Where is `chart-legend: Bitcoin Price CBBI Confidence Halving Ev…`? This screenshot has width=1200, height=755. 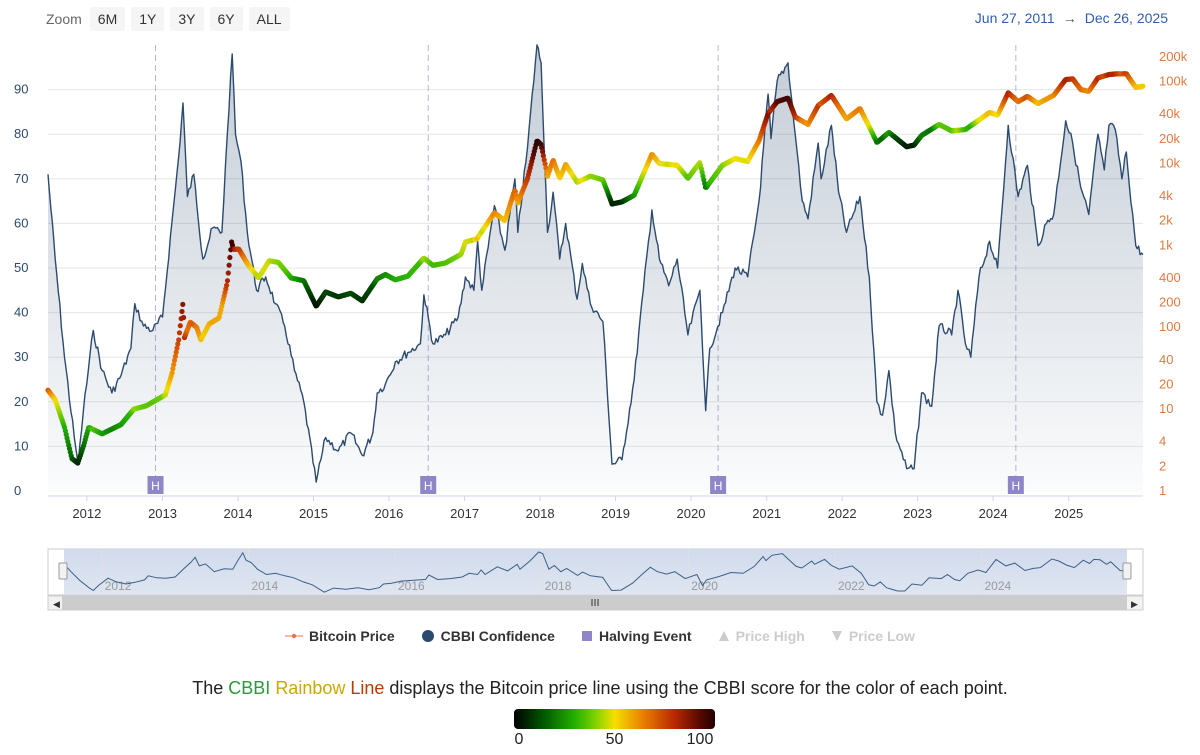
chart-legend: Bitcoin Price CBBI Confidence Halving Ev… is located at coordinates (600, 636).